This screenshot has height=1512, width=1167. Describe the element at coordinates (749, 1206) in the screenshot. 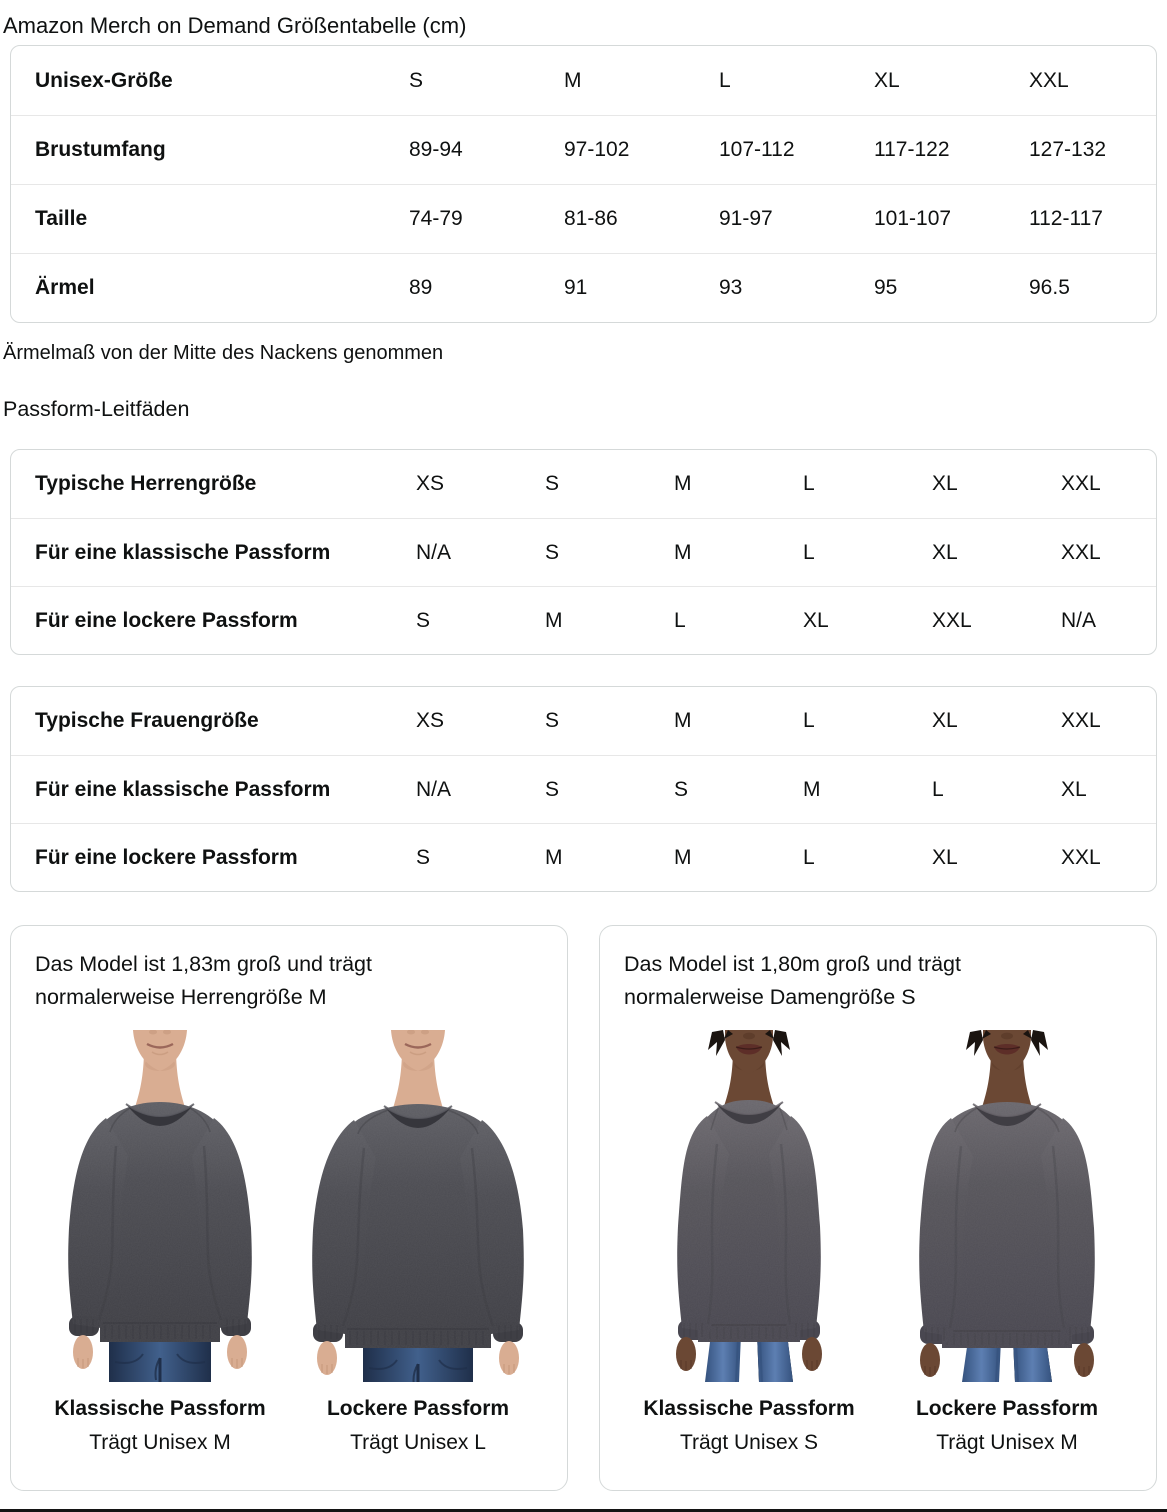

I see `photo-female-classic-fit` at that location.